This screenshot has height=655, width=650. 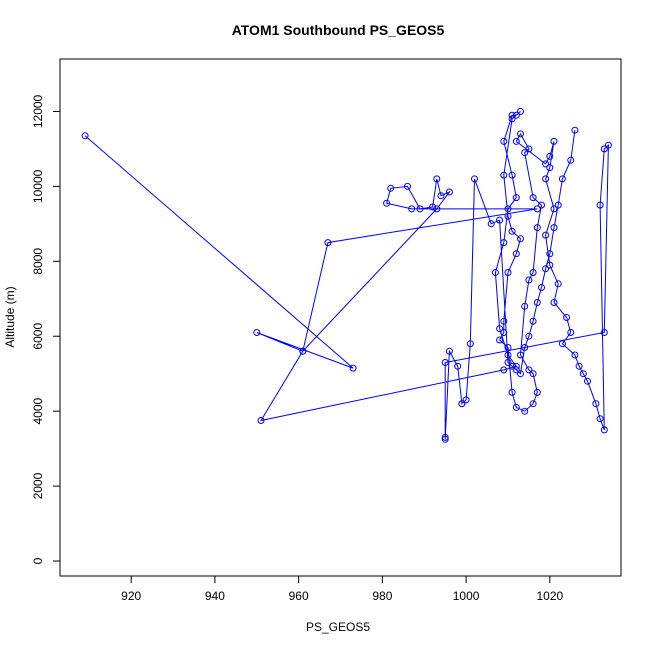 What do you see at coordinates (38, 111) in the screenshot?
I see `y-tick-label: 12000` at bounding box center [38, 111].